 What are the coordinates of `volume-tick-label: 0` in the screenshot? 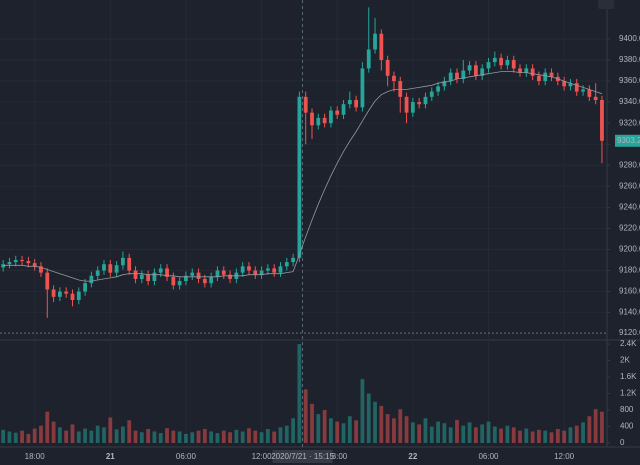 It's located at (622, 442).